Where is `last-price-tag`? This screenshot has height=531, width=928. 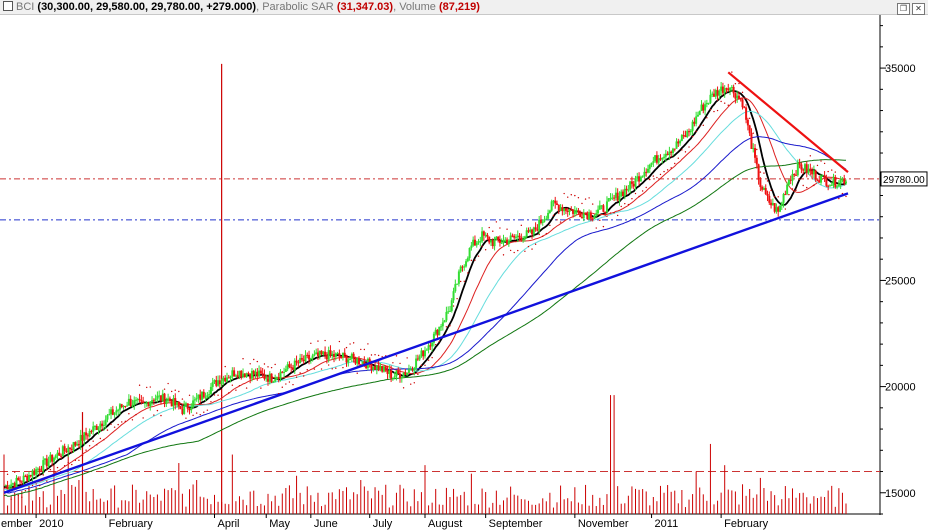 last-price-tag is located at coordinates (904, 179).